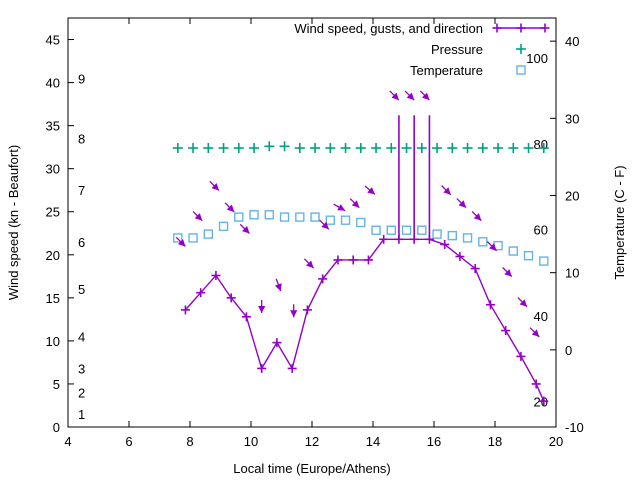 The image size is (640, 480). I want to click on legend-label: Temperature, so click(446, 70).